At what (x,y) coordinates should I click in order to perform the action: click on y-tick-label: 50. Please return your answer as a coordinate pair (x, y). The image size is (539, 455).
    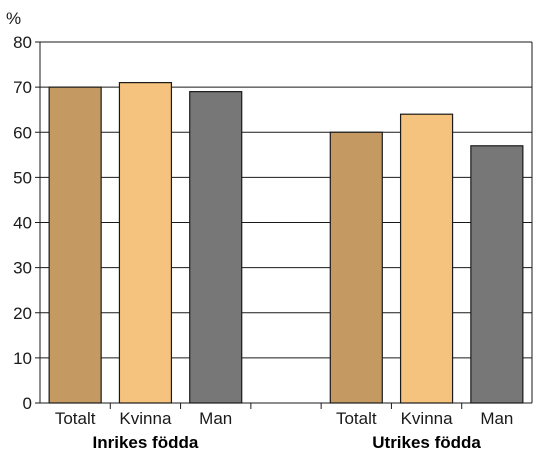
    Looking at the image, I should click on (22, 177).